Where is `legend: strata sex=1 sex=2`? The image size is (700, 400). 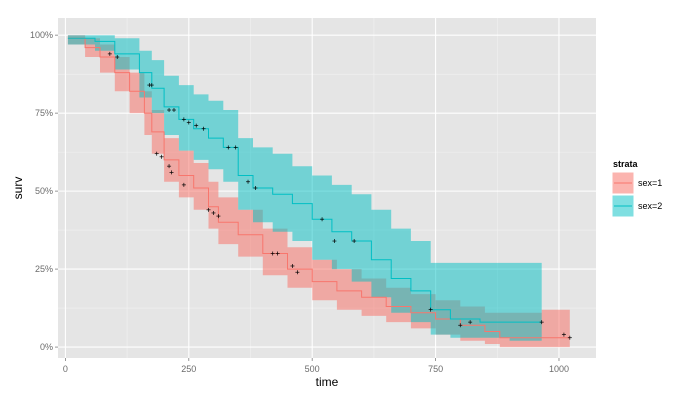 legend: strata sex=1 sex=2 is located at coordinates (636, 188).